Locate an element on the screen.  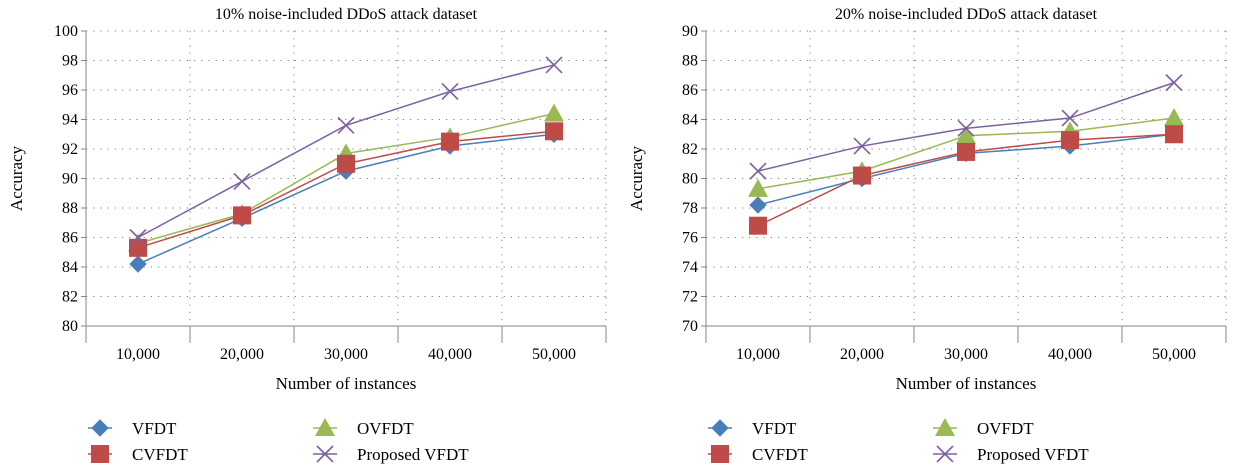
chart2-legend-label-ovfdt: OVFDT is located at coordinates (1005, 428).